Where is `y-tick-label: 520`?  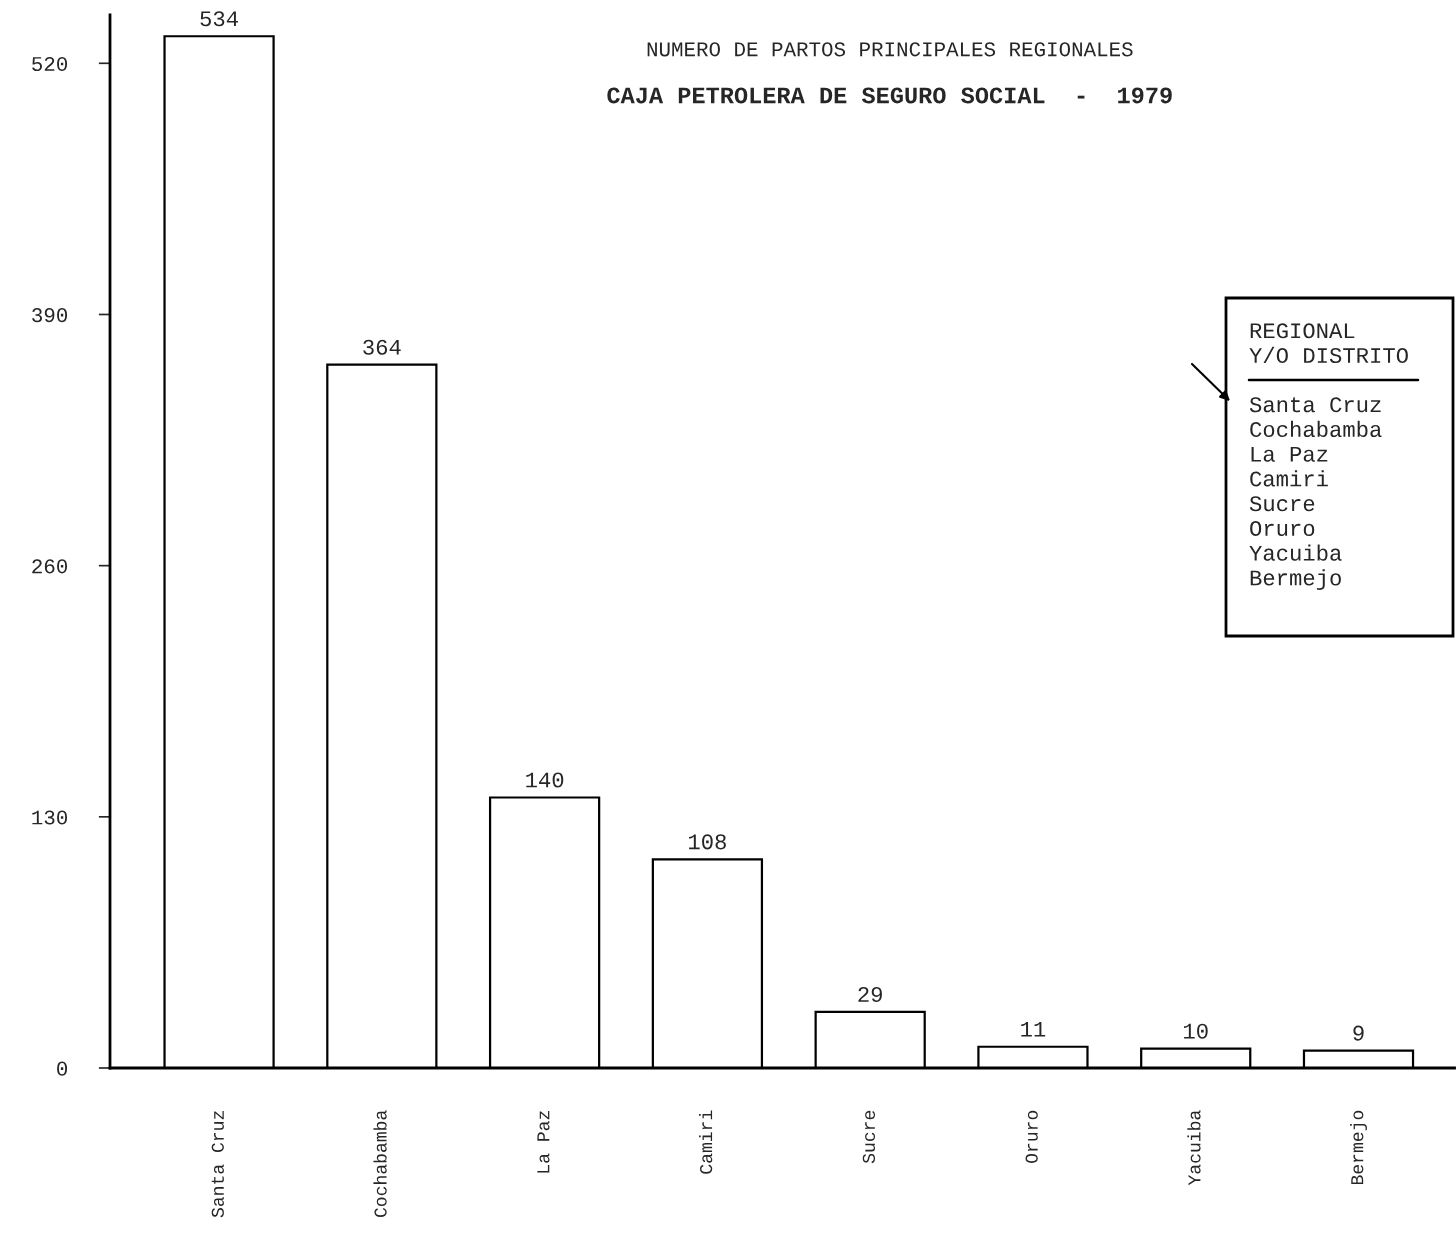 y-tick-label: 520 is located at coordinates (50, 64).